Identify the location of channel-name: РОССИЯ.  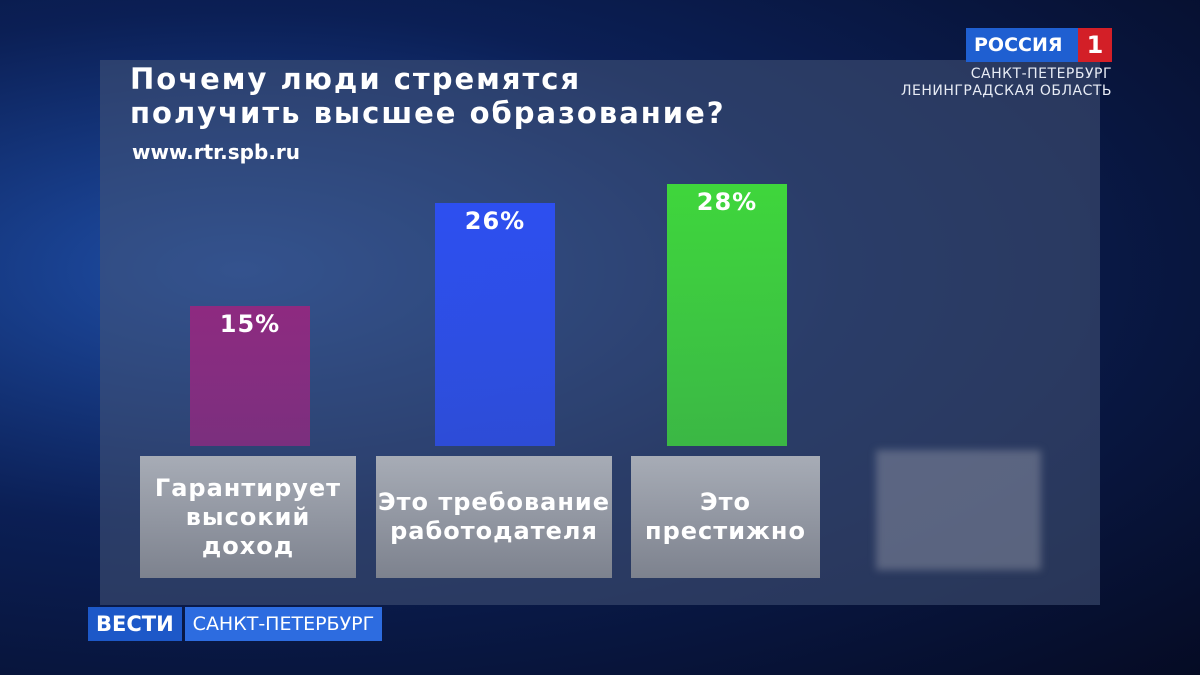
(1022, 45).